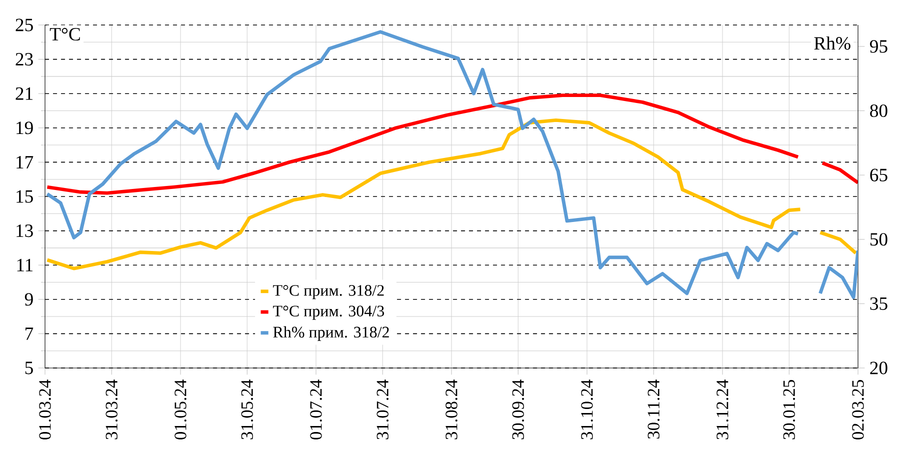 This screenshot has width=917, height=460. What do you see at coordinates (879, 303) in the screenshot?
I see `y2-tick-label: 35` at bounding box center [879, 303].